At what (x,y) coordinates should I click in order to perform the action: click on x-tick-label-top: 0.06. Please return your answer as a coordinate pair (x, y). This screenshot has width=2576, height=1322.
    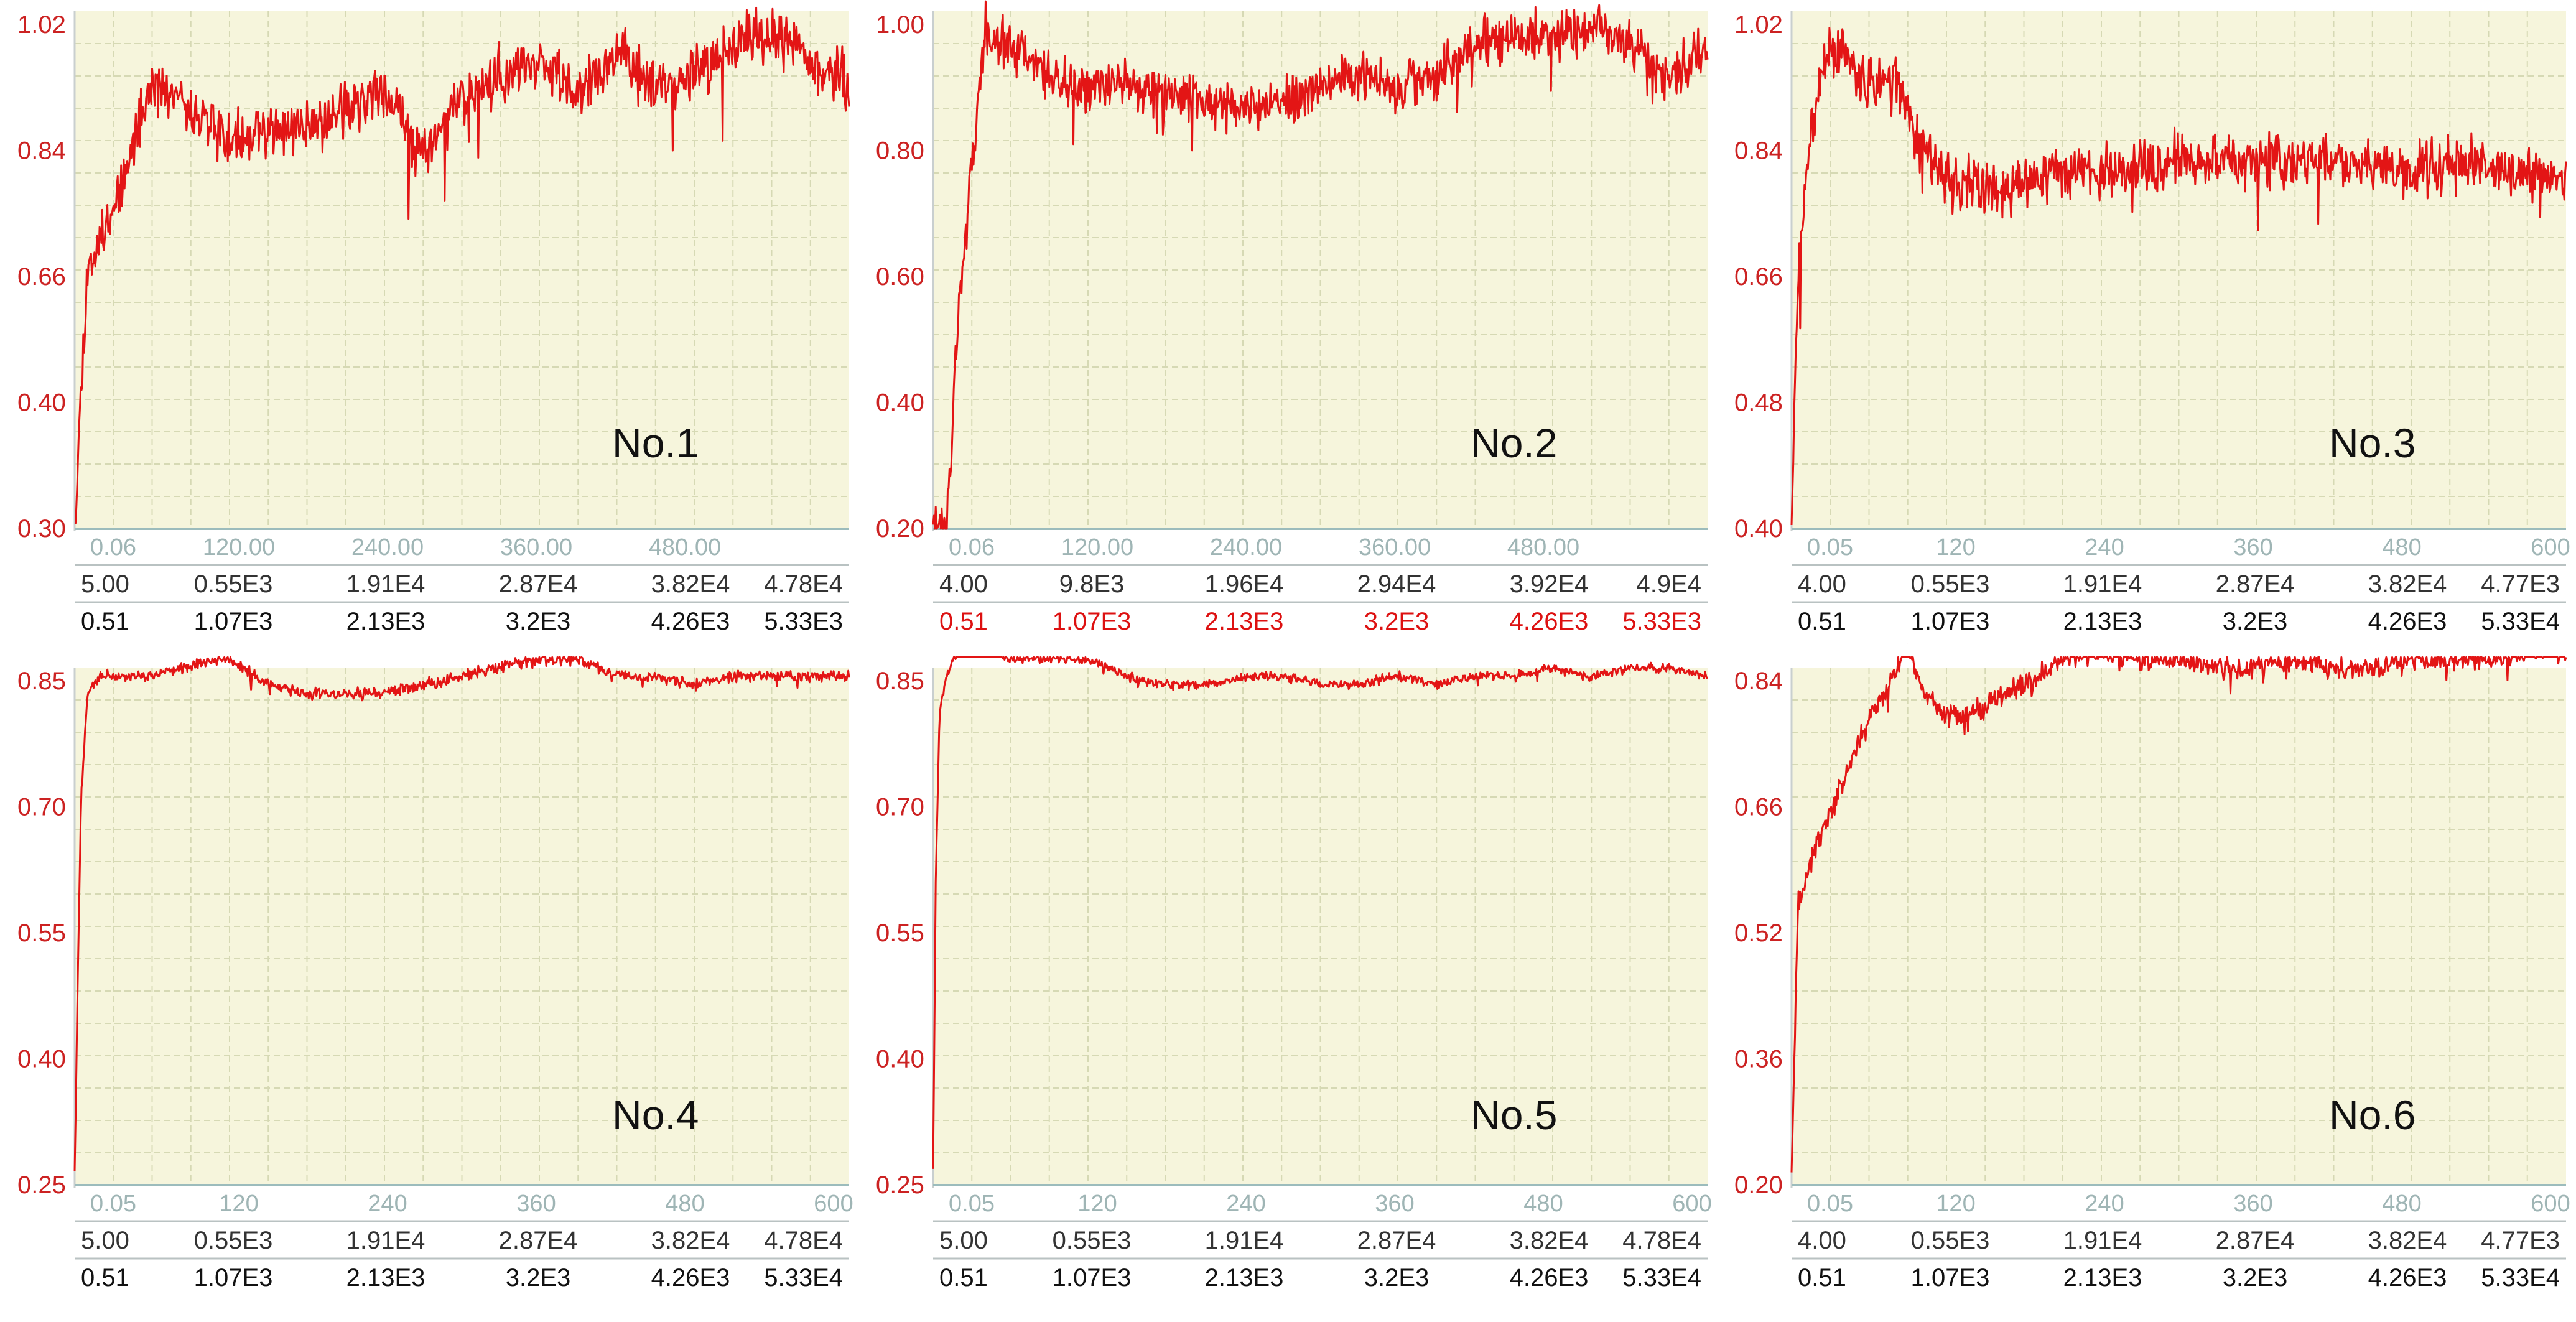
    Looking at the image, I should click on (113, 547).